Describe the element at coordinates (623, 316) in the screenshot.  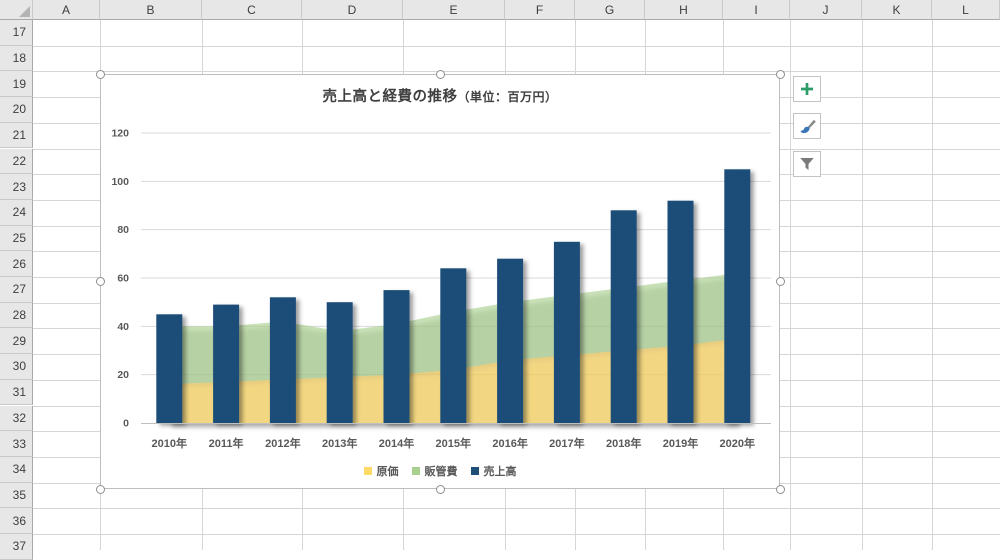
I see `sales-bar-2018` at that location.